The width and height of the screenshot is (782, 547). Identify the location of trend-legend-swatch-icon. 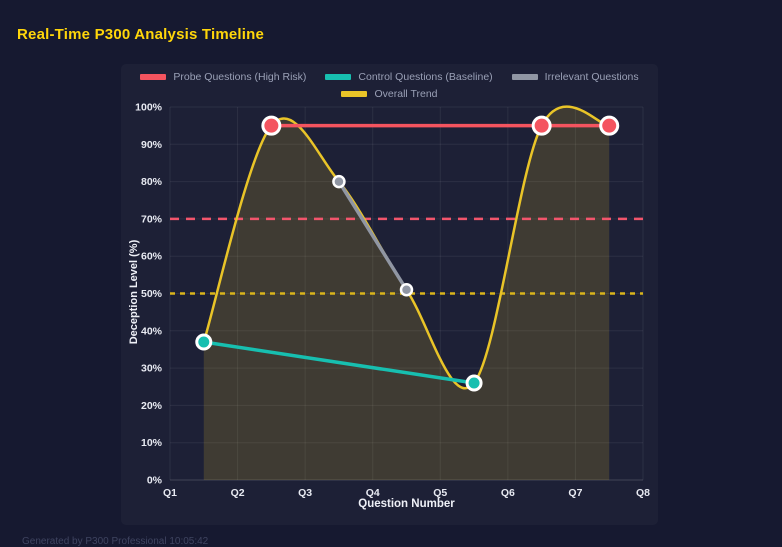
(354, 94).